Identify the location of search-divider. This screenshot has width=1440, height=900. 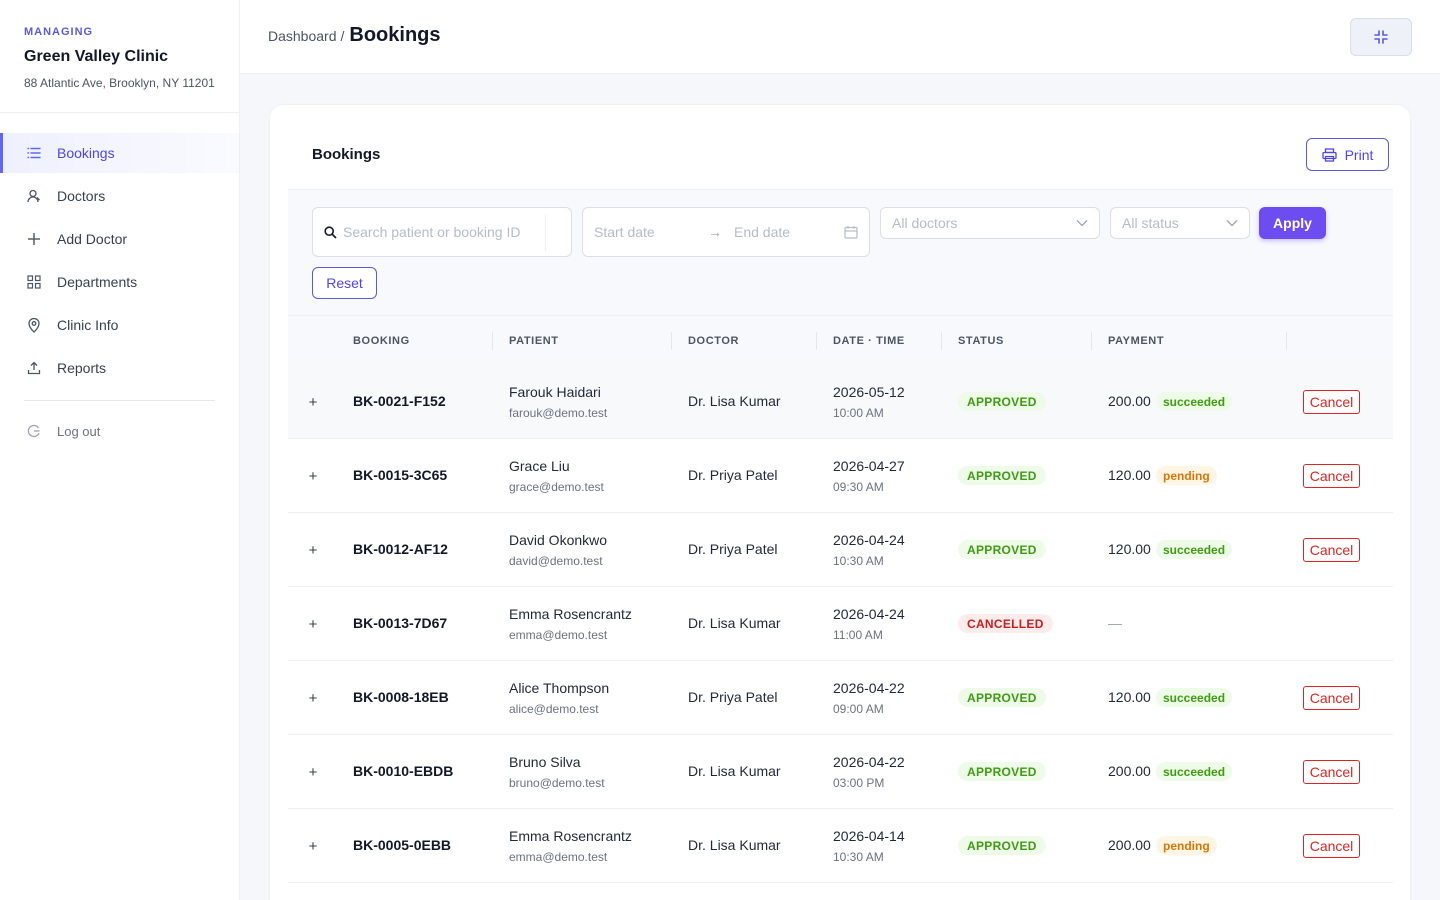
(545, 233).